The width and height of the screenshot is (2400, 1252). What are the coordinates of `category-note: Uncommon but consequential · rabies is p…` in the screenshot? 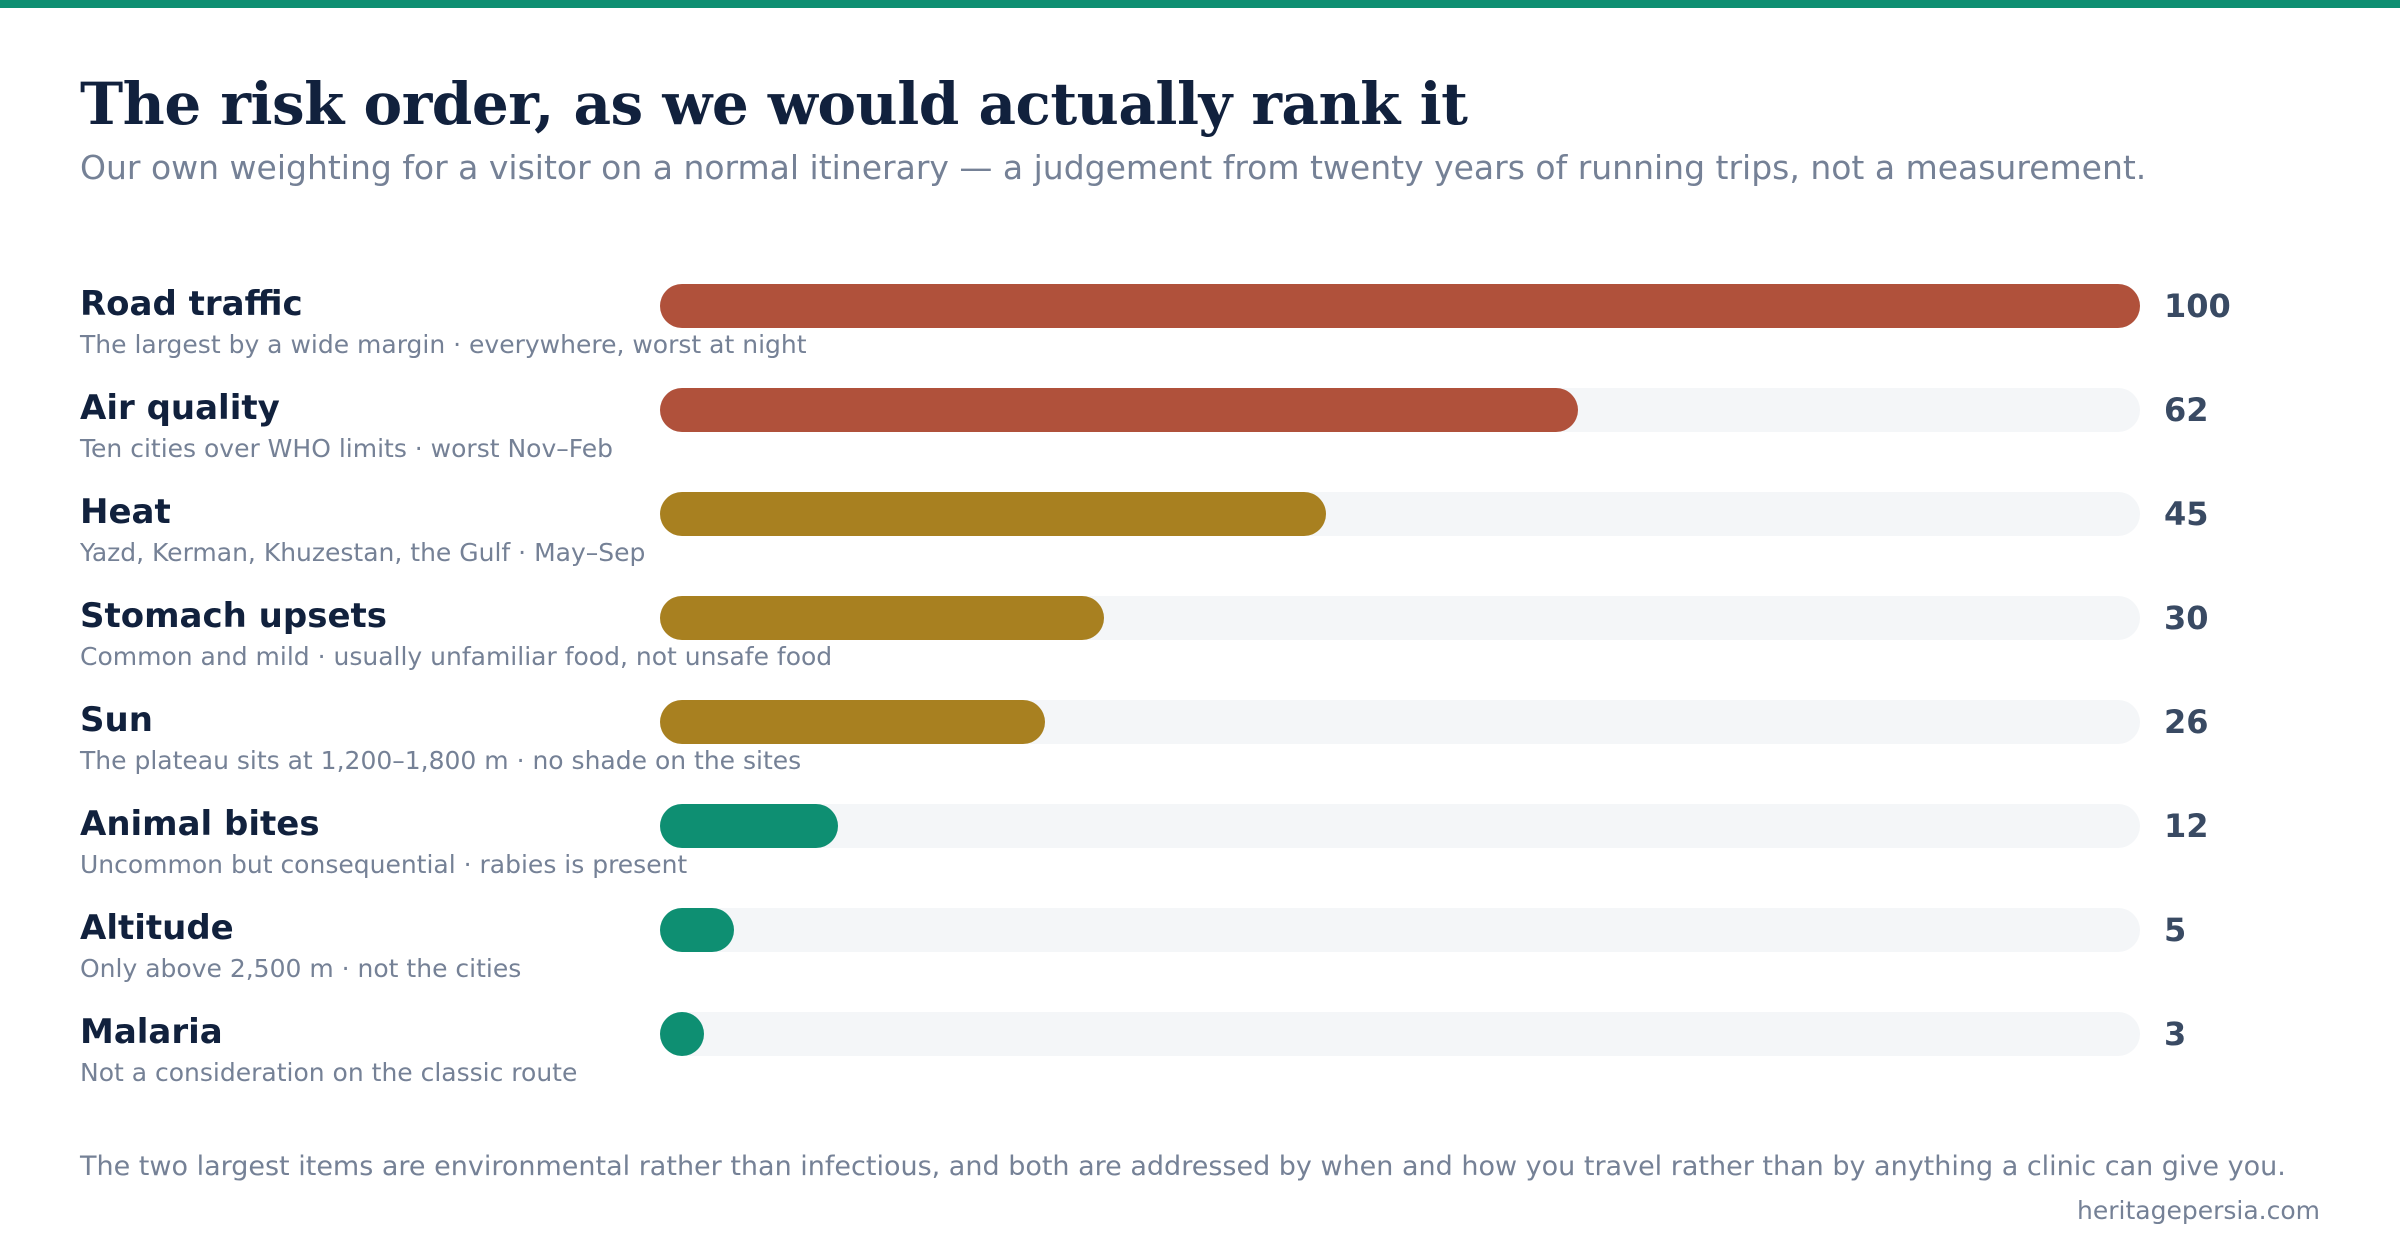 It's located at (384, 864).